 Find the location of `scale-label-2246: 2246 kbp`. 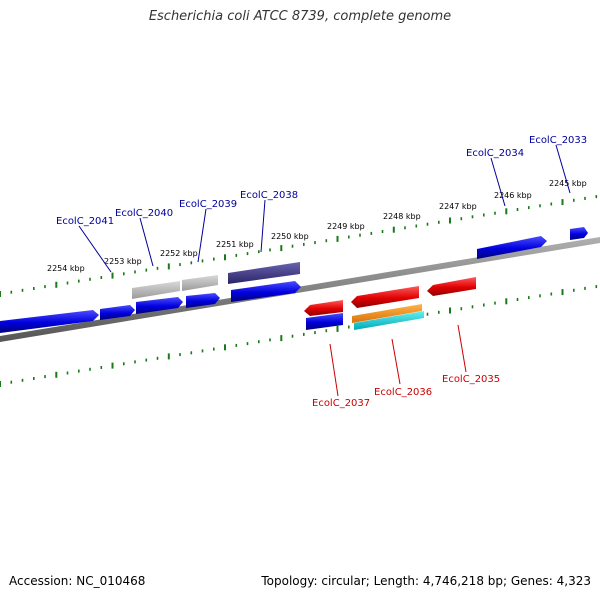

scale-label-2246: 2246 kbp is located at coordinates (513, 195).